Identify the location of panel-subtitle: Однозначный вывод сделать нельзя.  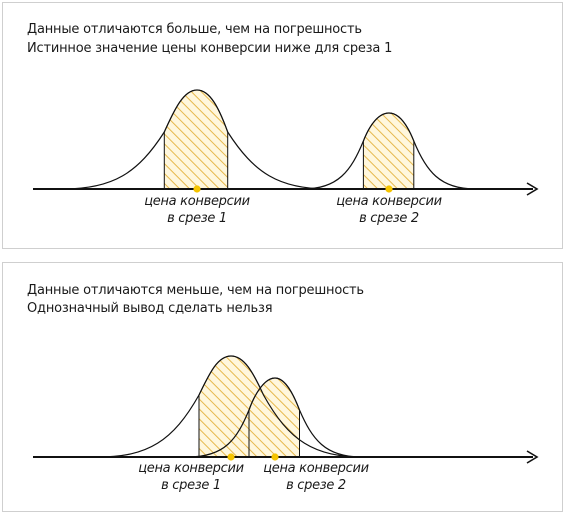
(150, 308).